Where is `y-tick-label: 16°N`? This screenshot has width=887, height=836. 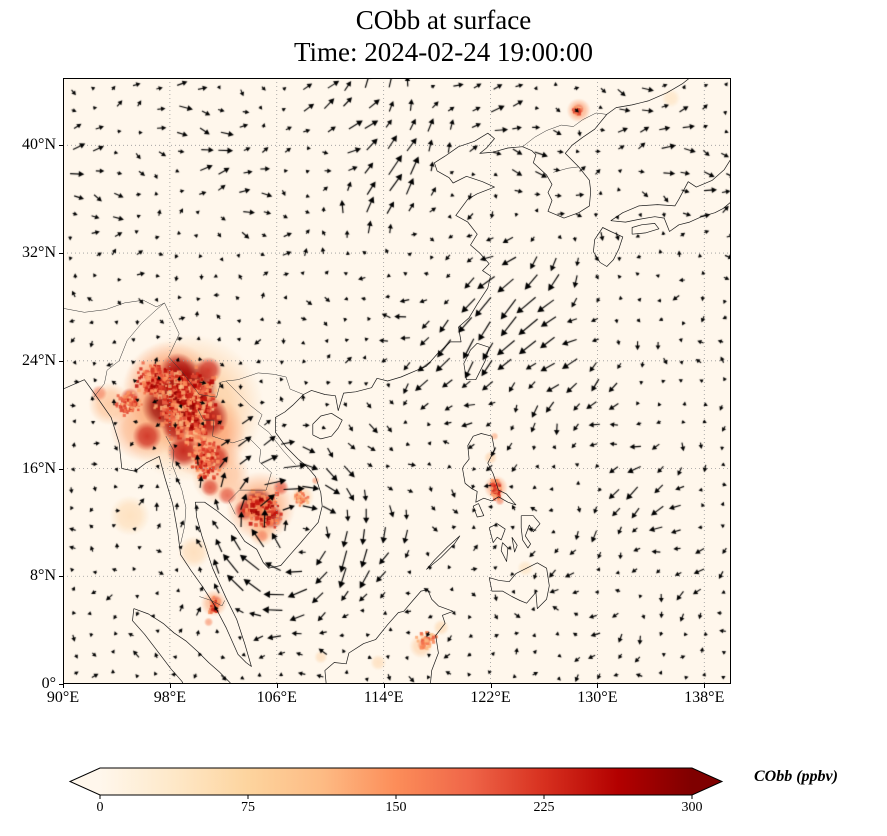 y-tick-label: 16°N is located at coordinates (39, 468).